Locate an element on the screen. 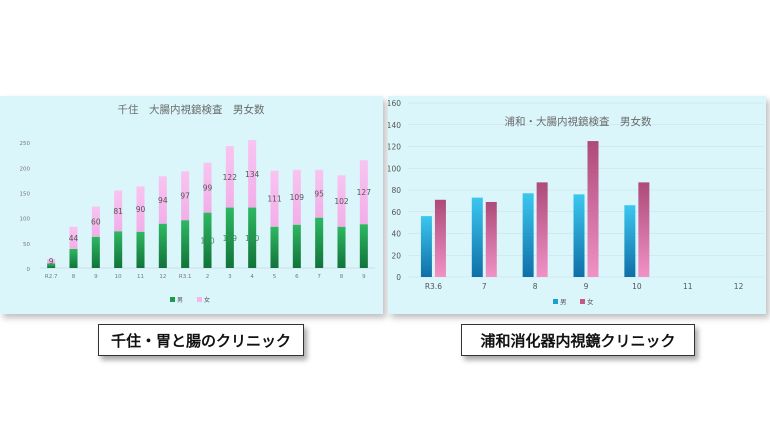 The height and width of the screenshot is (433, 770). y-tick-label: 80 is located at coordinates (396, 190).